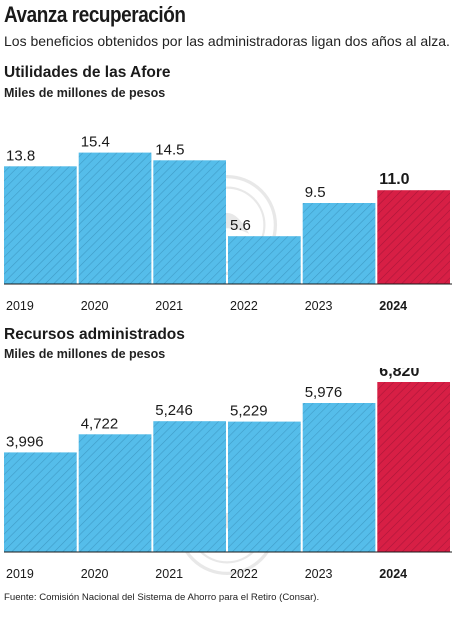 The height and width of the screenshot is (620, 455). I want to click on chart-2-value-label-2019: 3,996, so click(25, 441).